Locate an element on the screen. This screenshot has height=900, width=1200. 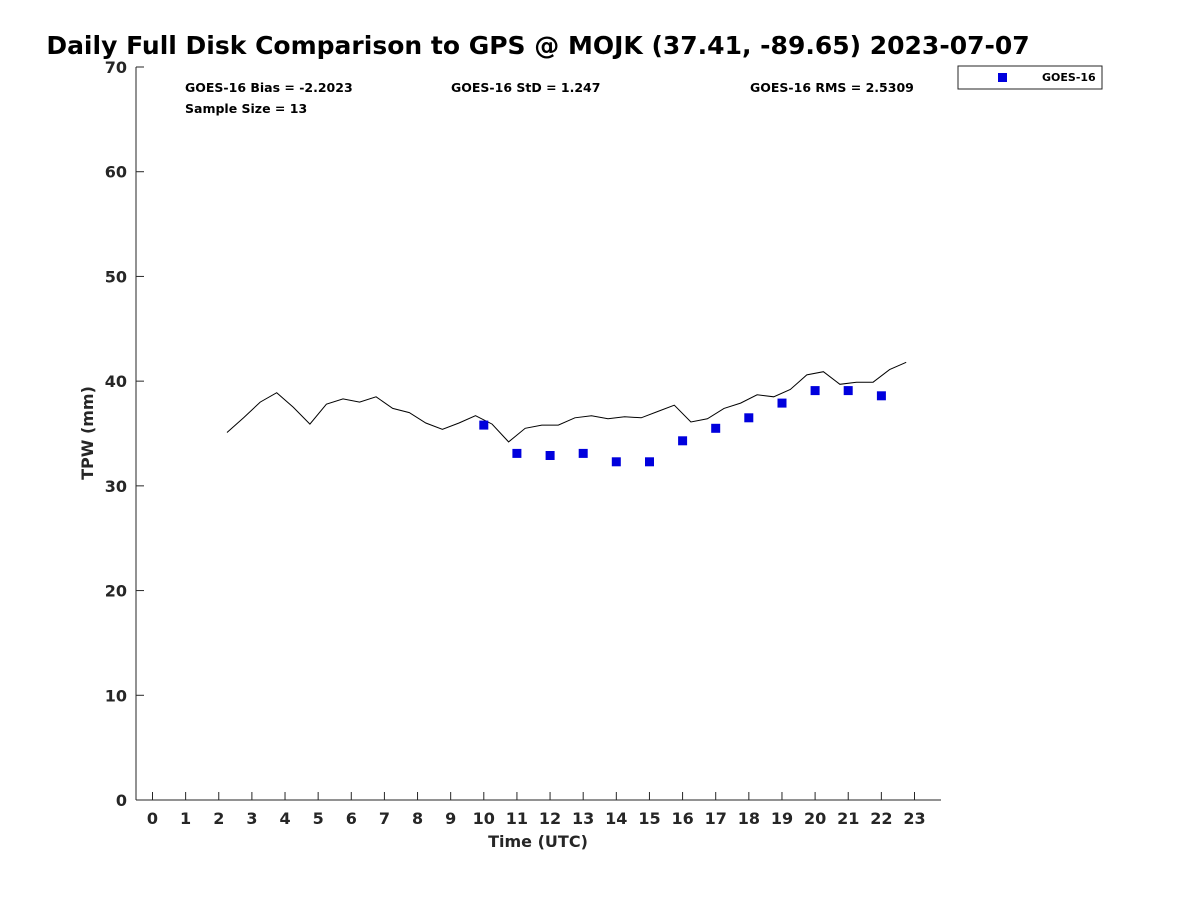
y-tick-label: 40 is located at coordinates (116, 381).